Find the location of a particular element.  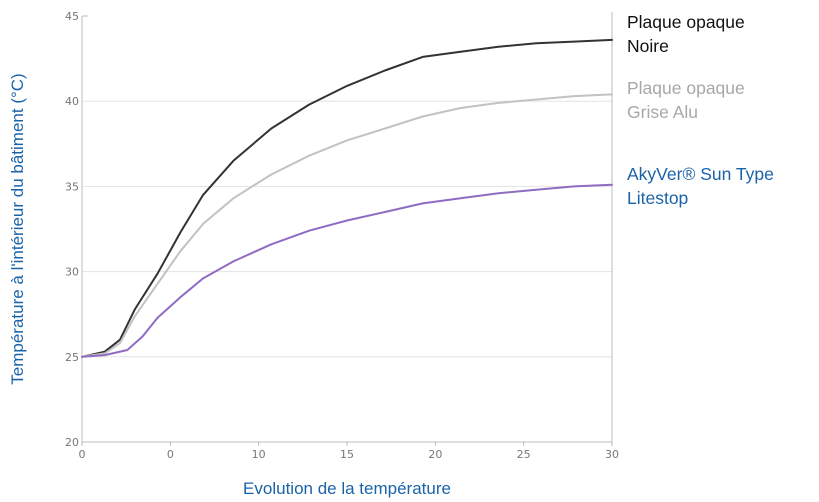

y-tick-label: 25 is located at coordinates (72, 357).